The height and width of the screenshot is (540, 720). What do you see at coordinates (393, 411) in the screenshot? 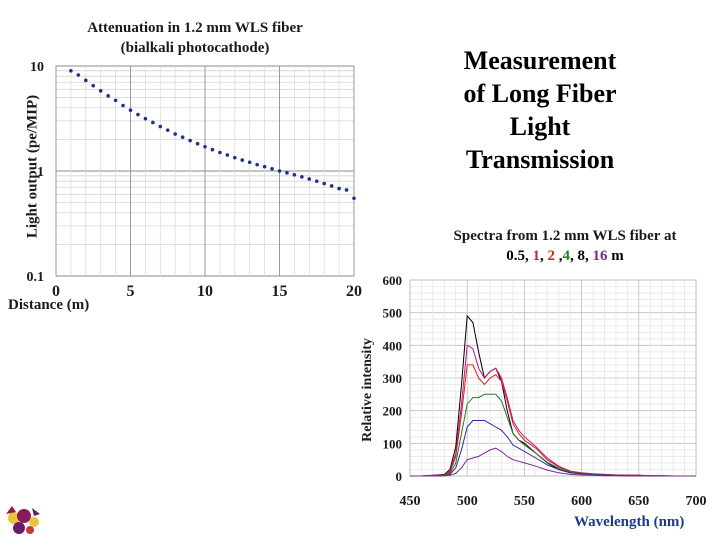
I see `y-tick-label: 200` at bounding box center [393, 411].